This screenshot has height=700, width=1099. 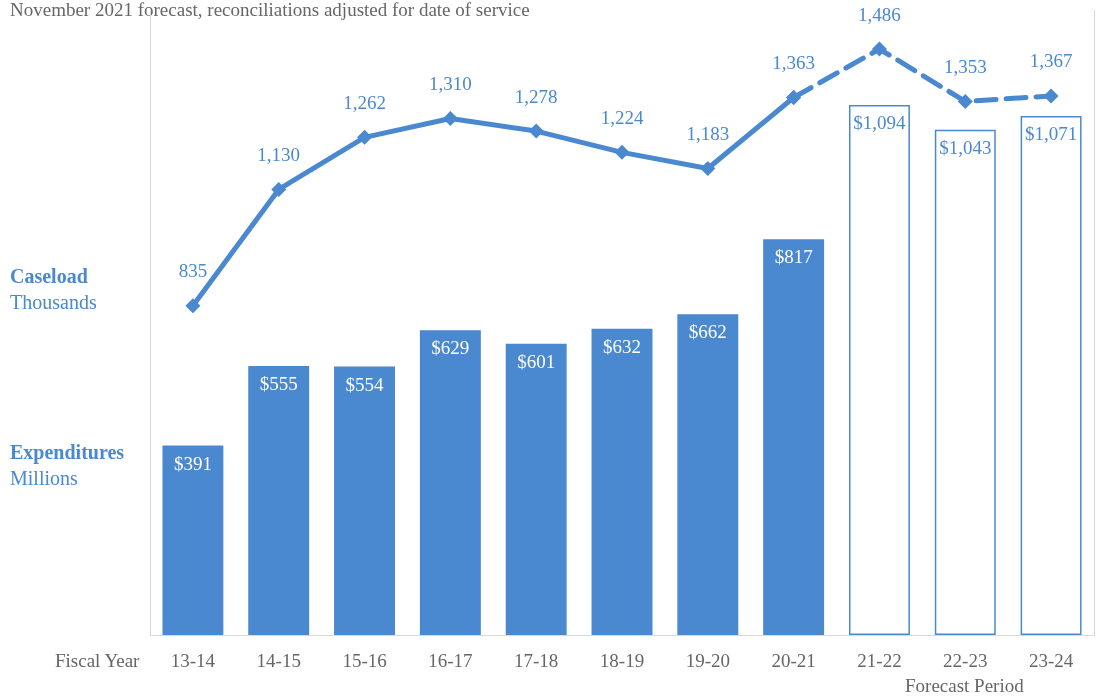 I want to click on data-label: $1,043, so click(x=965, y=147).